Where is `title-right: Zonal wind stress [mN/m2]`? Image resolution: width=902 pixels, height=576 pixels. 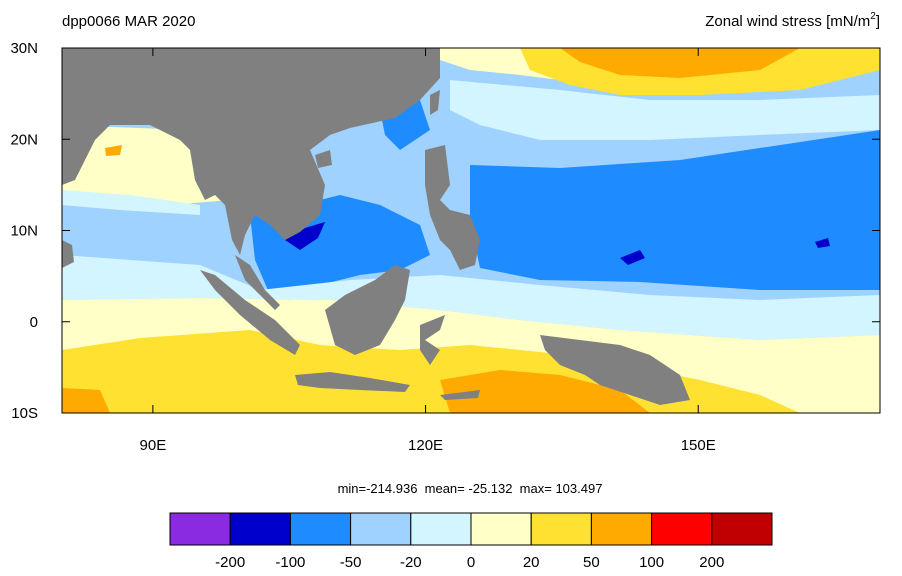
title-right: Zonal wind stress [mN/m2] is located at coordinates (792, 20).